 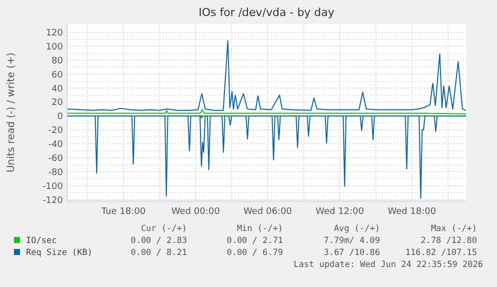 I want to click on x-tick-label: Wed 18:00, so click(x=412, y=212).